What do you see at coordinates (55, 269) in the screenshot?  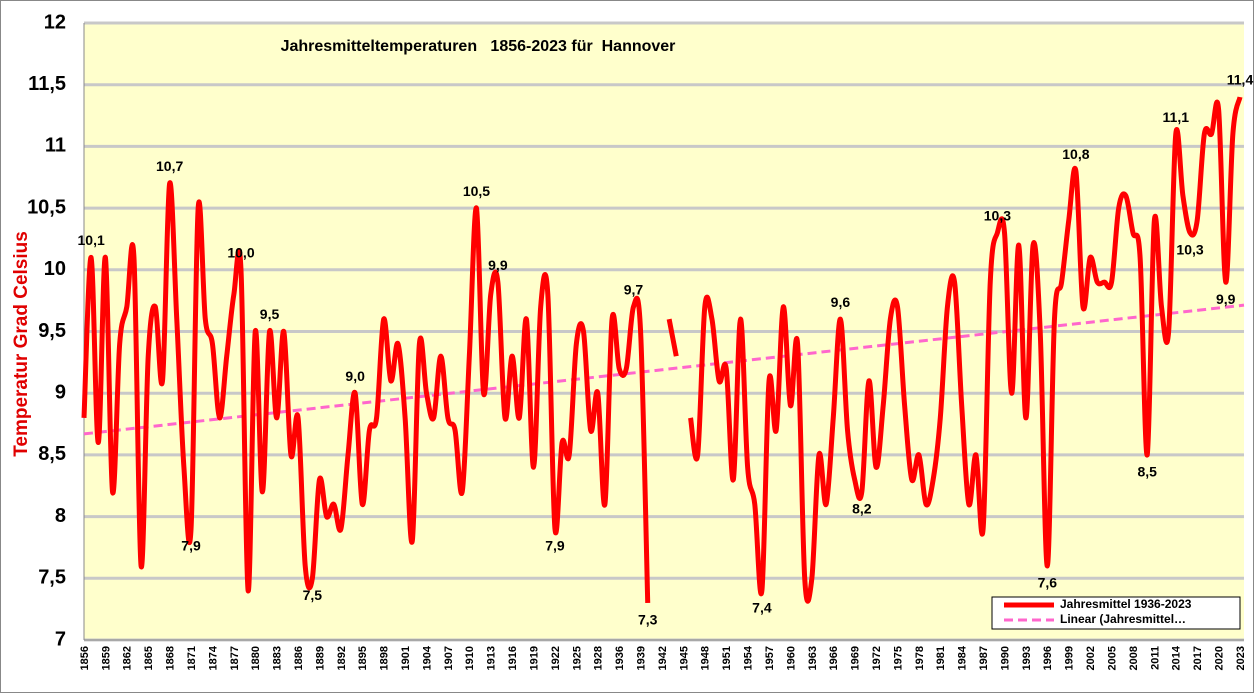 I see `y-tick-label: 10` at bounding box center [55, 269].